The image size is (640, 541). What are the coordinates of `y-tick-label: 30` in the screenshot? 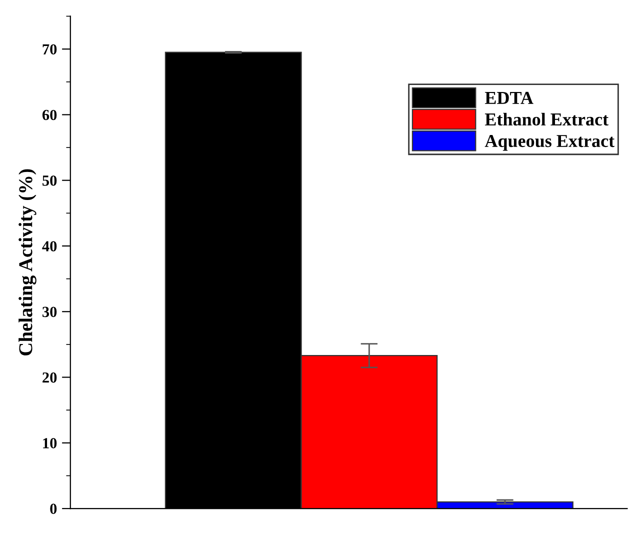 It's located at (49, 312).